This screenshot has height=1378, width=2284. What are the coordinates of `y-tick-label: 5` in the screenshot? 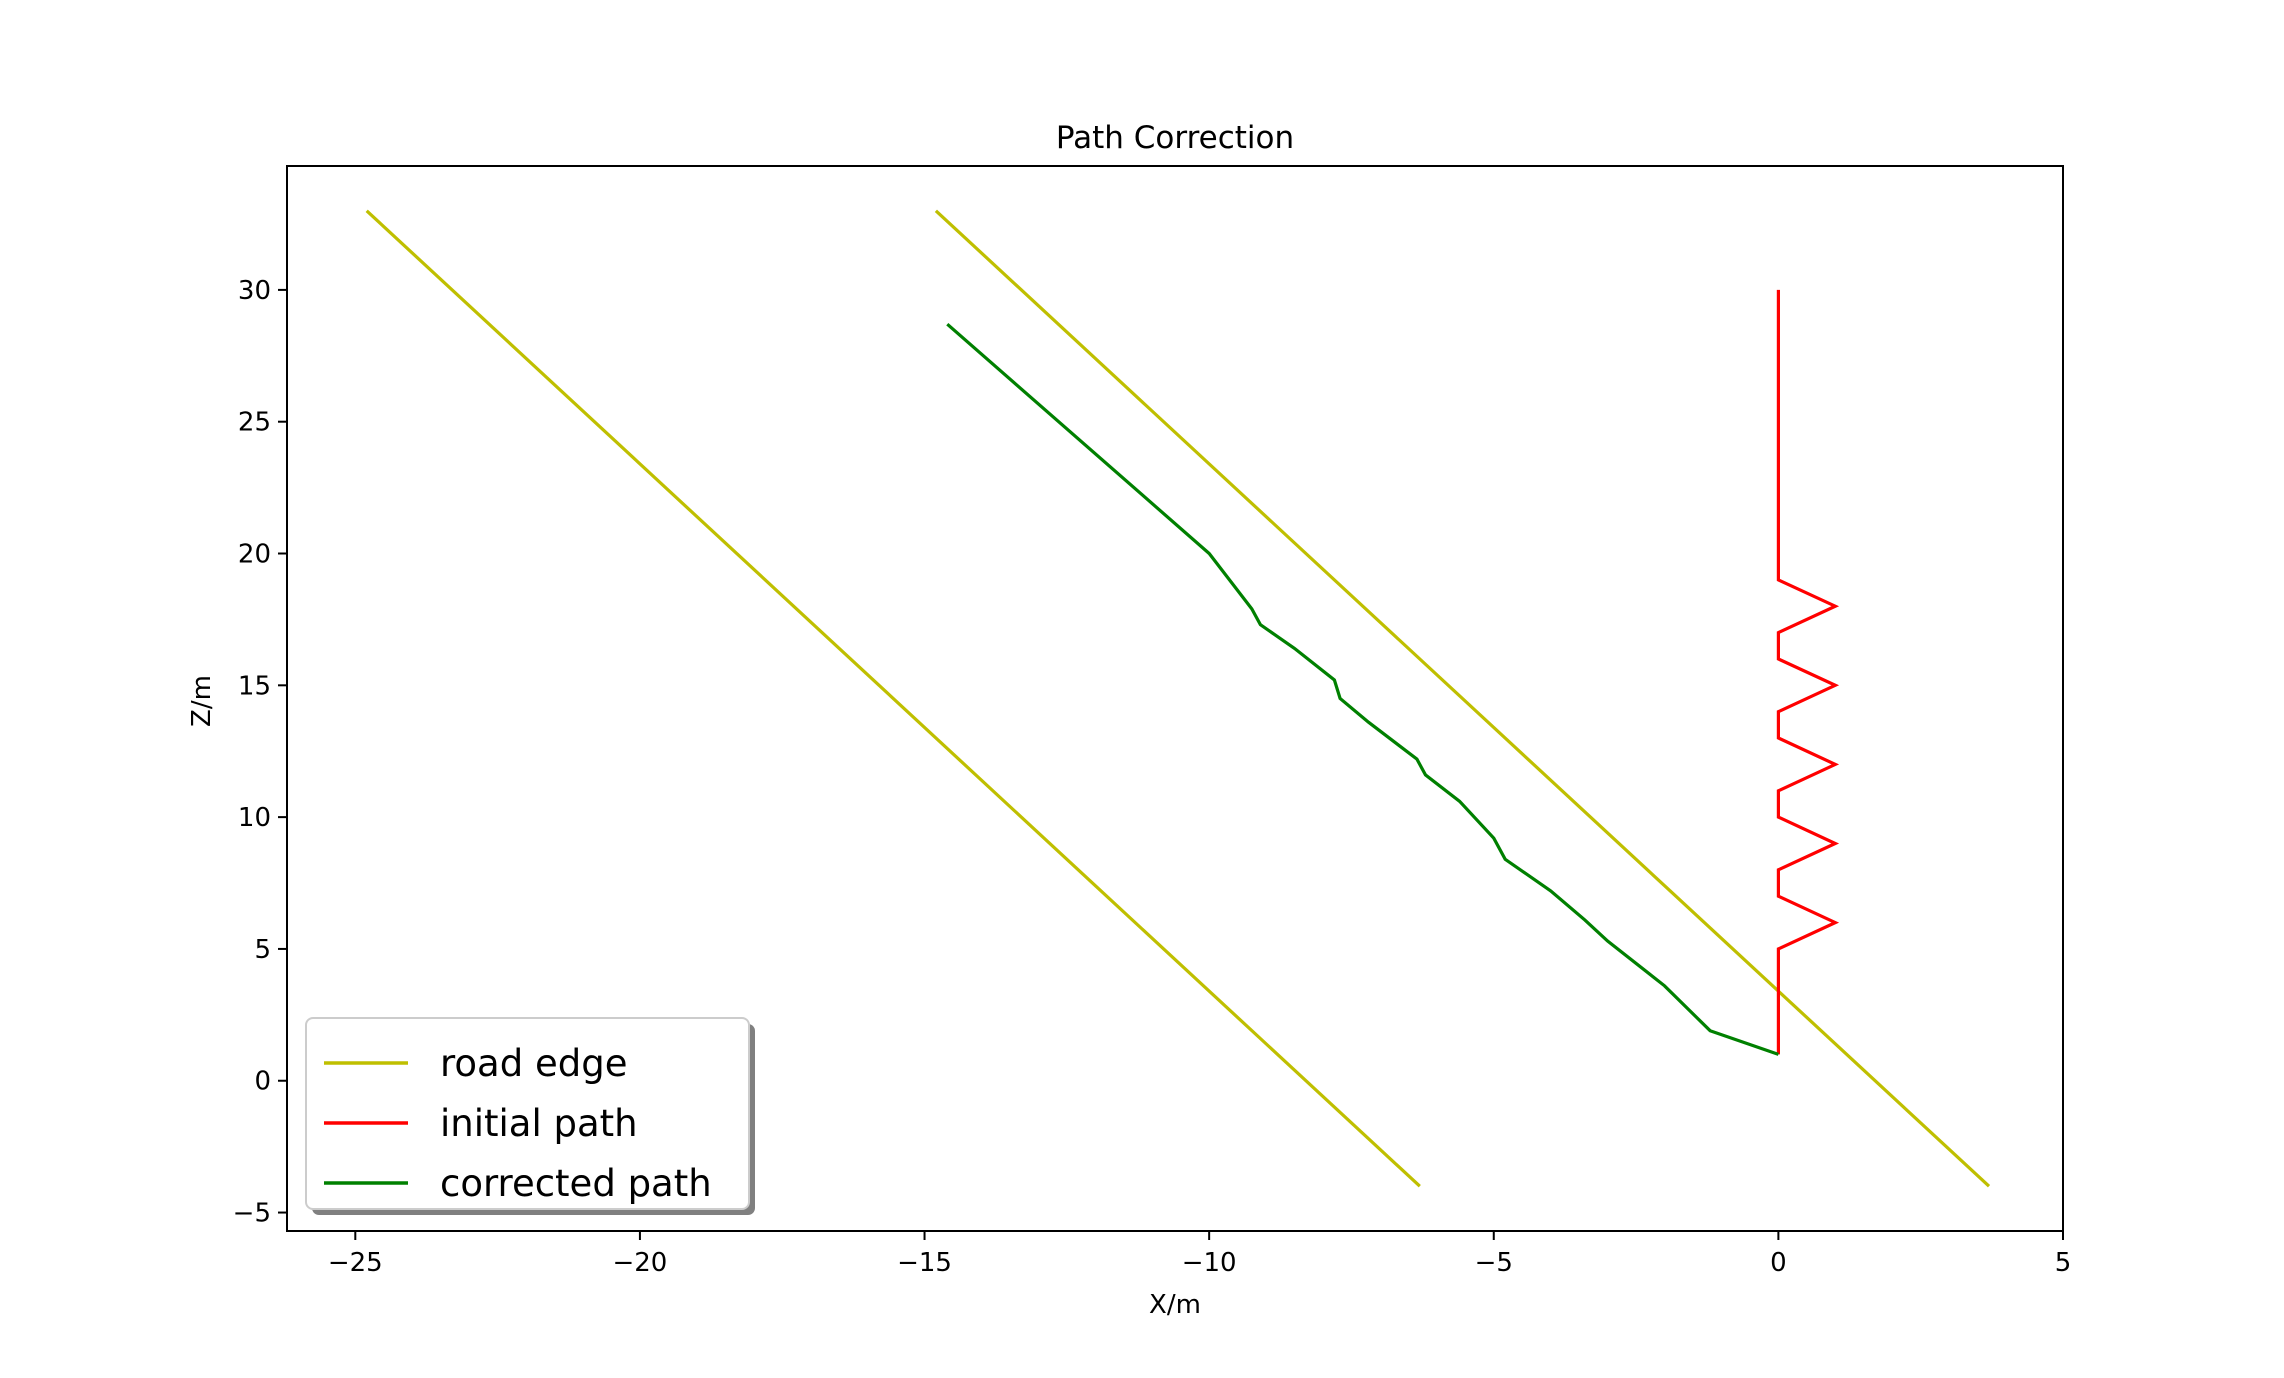 It's located at (262, 950).